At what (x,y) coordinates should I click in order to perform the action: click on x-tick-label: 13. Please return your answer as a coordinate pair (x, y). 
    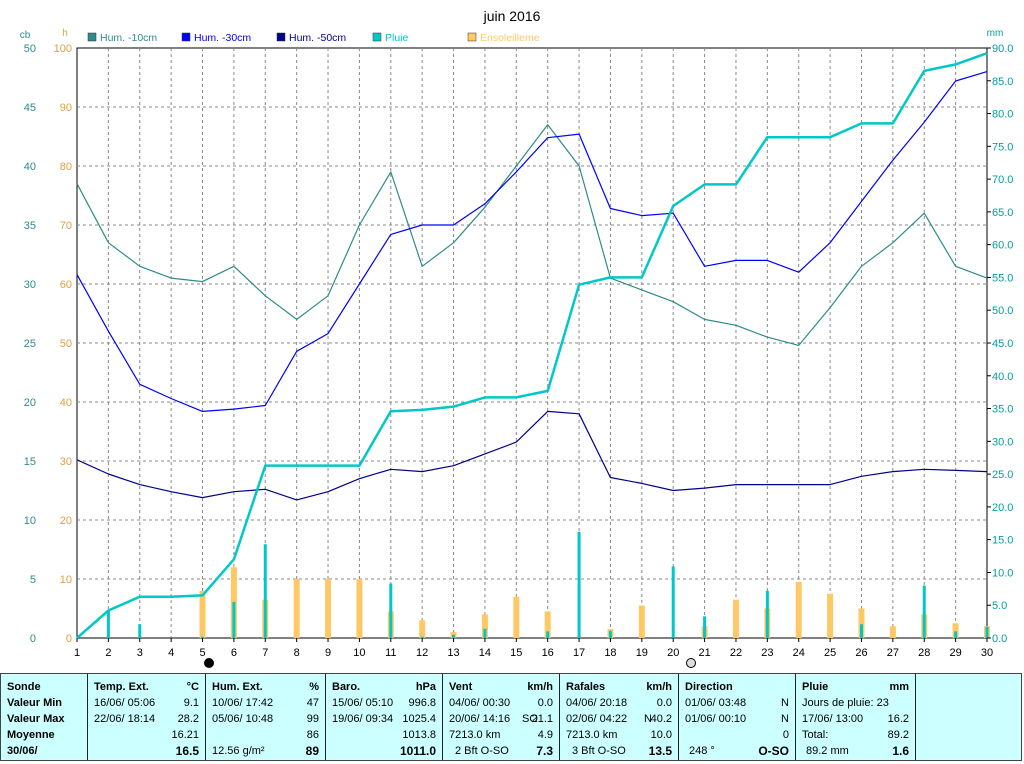
    Looking at the image, I should click on (453, 653).